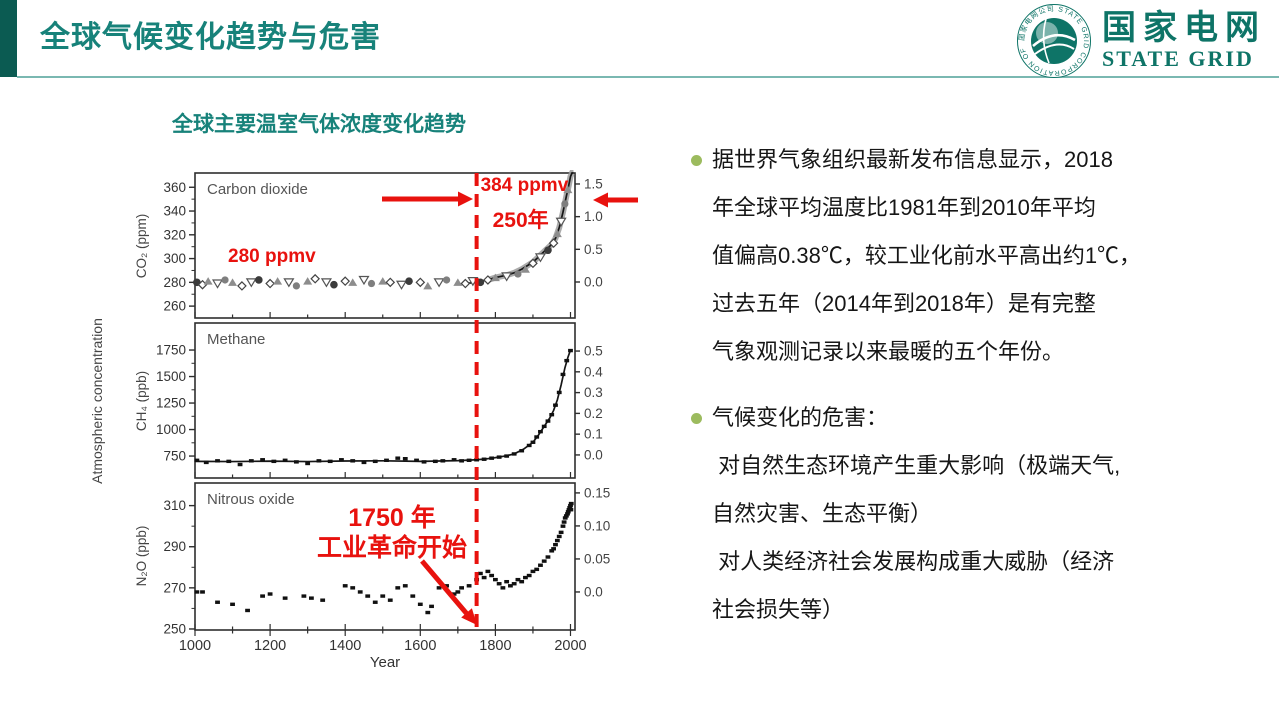  Describe the element at coordinates (392, 547) in the screenshot. I see `svg-text: 工业革命开始` at that location.